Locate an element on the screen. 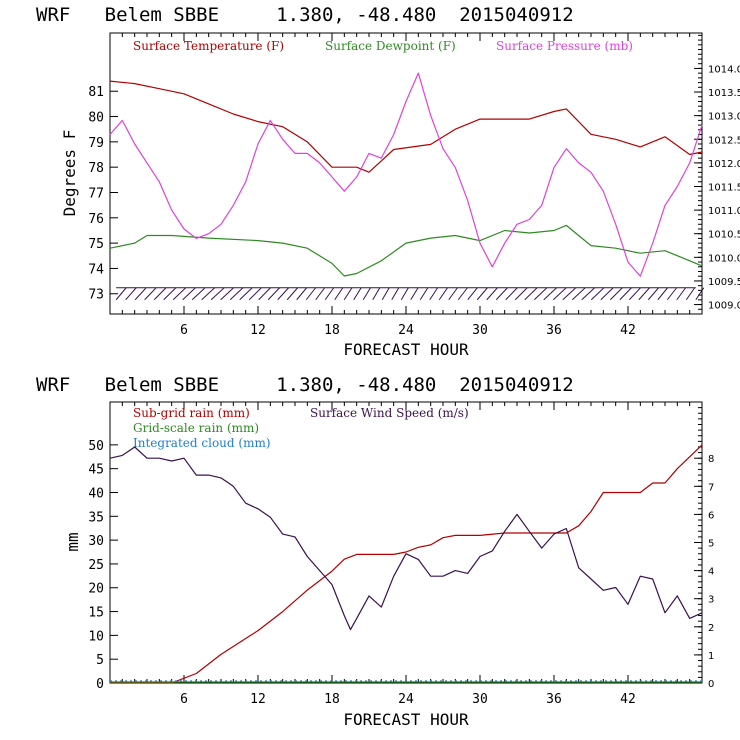 This screenshot has height=740, width=740. series-line-surface-dewpoint-f is located at coordinates (406, 250).